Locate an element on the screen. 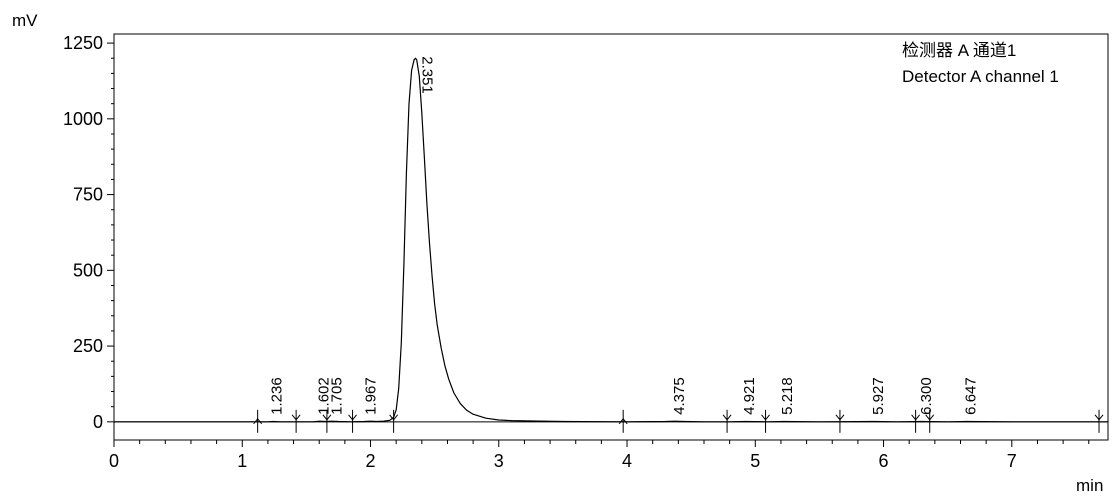 This screenshot has height=497, width=1116. peak-label: 6.300 is located at coordinates (926, 396).